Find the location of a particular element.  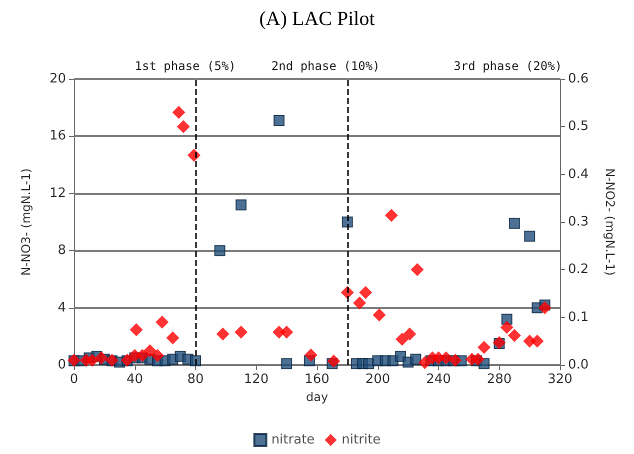

chart-title: (A) LAC Pilot is located at coordinates (317, 19).